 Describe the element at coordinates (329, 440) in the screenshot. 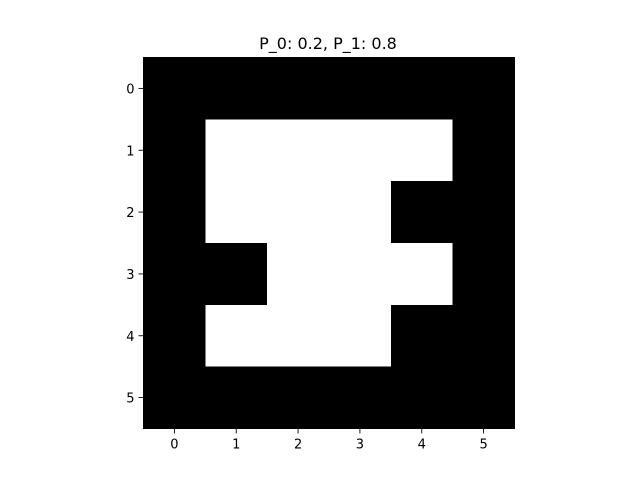

I see `x-axis: 0 1 2 3 4 5` at that location.